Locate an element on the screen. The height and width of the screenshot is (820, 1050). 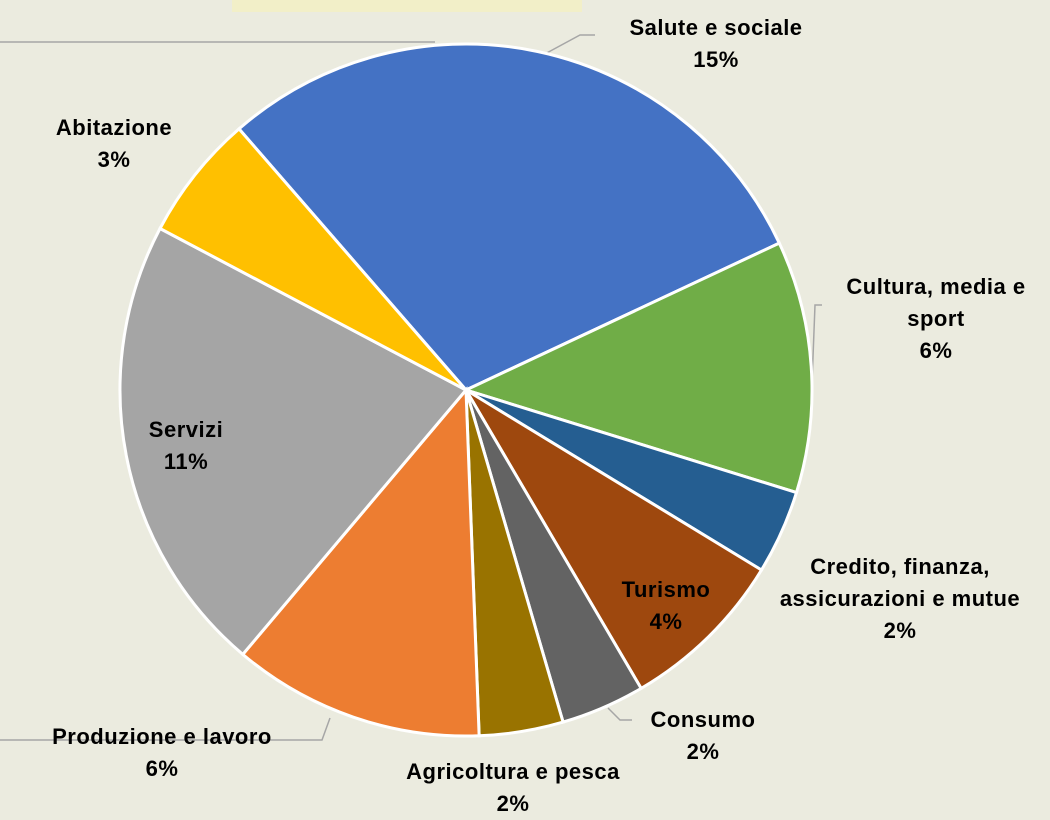
category-label: Produzione e lavoro is located at coordinates (162, 736).